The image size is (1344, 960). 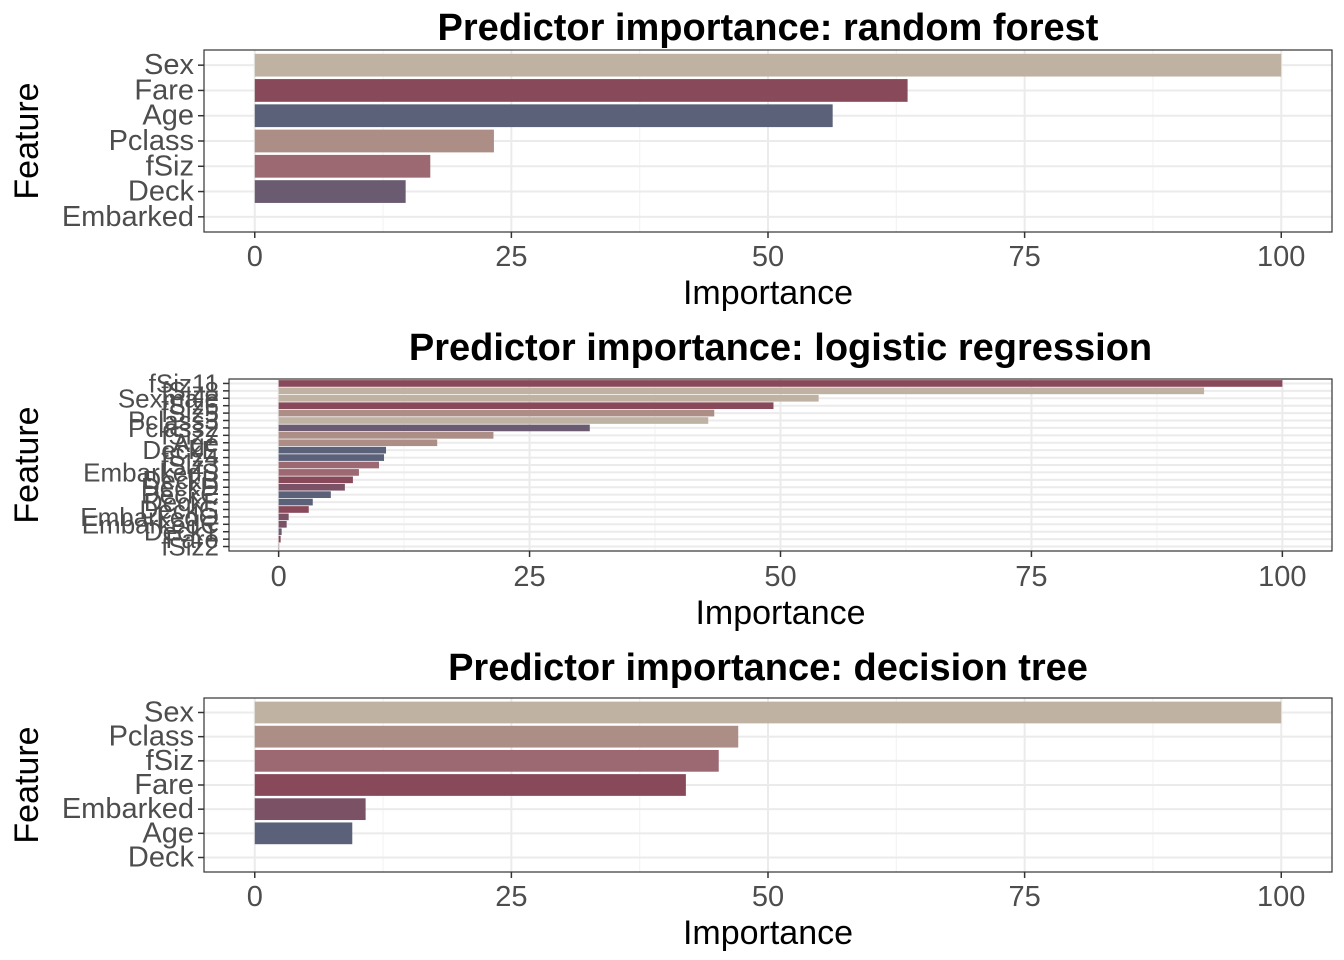 I want to click on bar-DeckG, so click(x=293, y=509).